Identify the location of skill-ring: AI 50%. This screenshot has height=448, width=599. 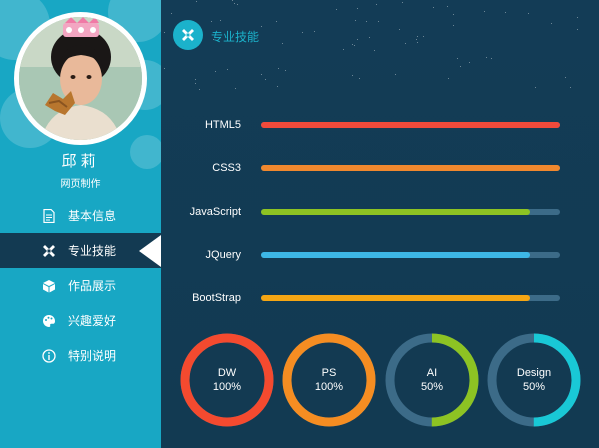
(432, 380).